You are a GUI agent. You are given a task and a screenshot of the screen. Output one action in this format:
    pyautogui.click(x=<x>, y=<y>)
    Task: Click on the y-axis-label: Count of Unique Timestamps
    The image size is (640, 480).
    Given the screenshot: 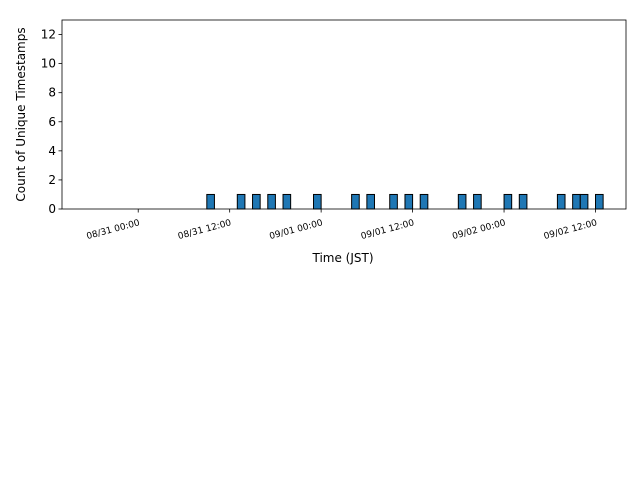 What is the action you would take?
    pyautogui.click(x=21, y=114)
    